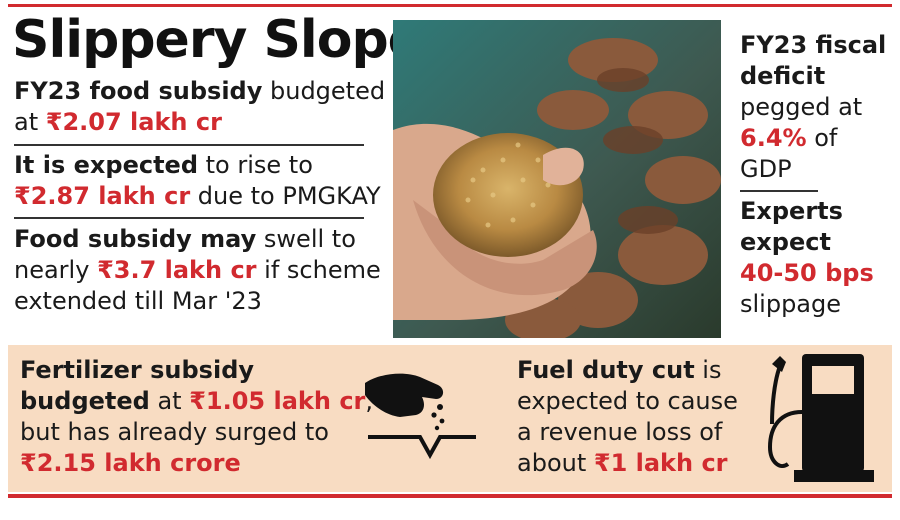 The width and height of the screenshot is (900, 520). I want to click on text: if scheme, so click(318, 270).